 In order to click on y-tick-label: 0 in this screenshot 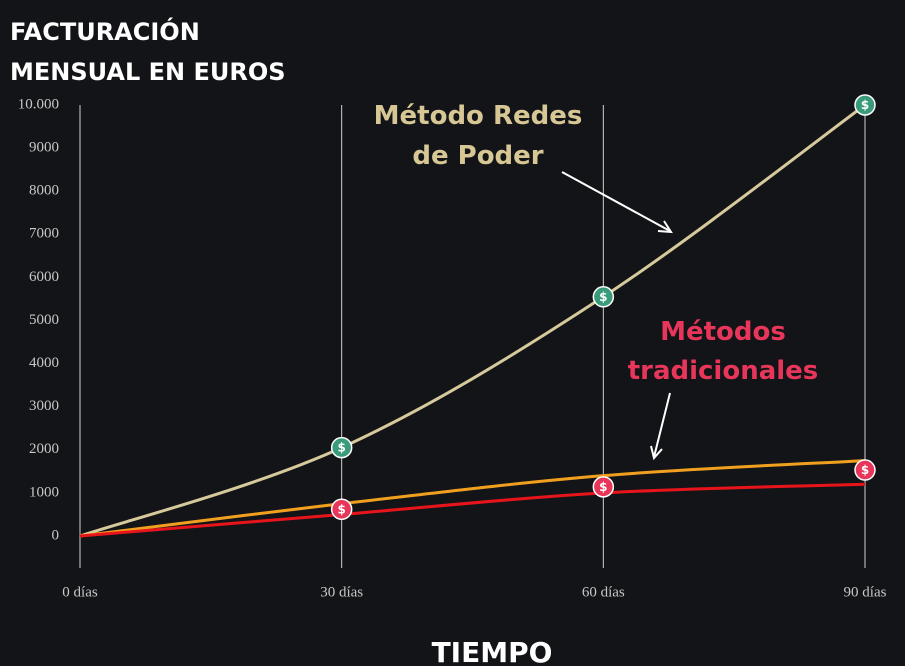, I will do `click(56, 535)`.